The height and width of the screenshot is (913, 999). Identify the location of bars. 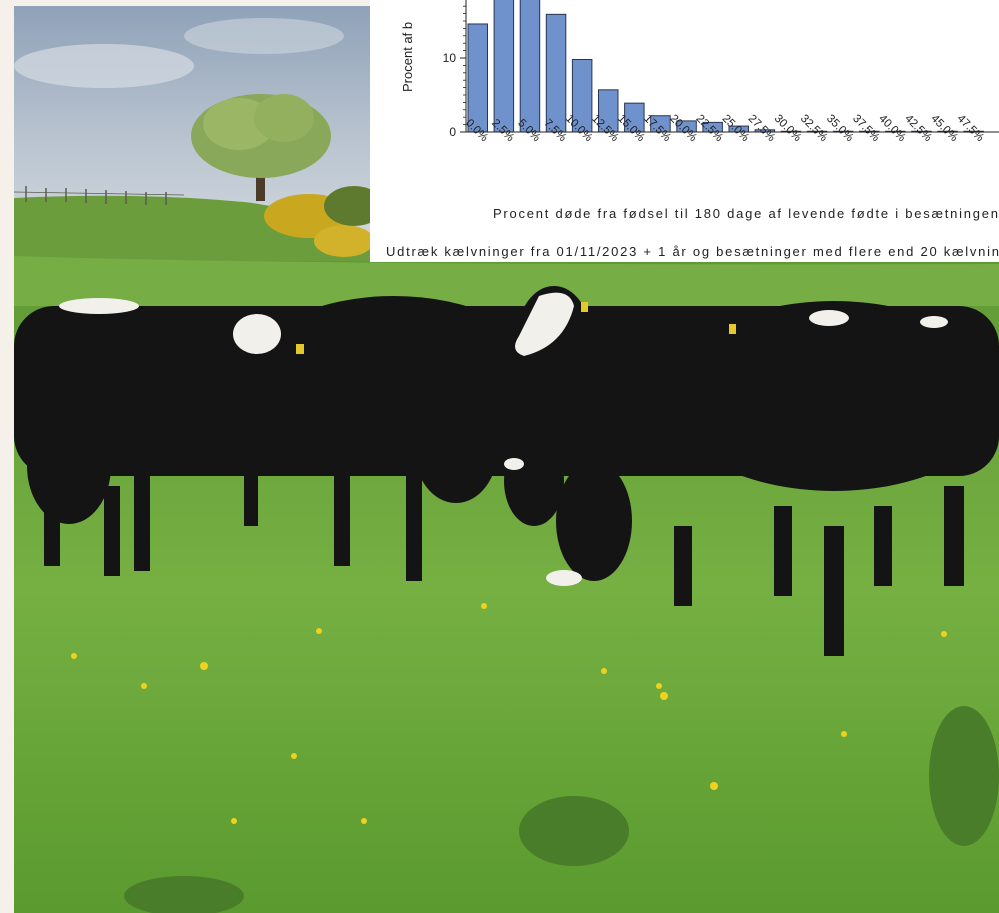
(725, 66).